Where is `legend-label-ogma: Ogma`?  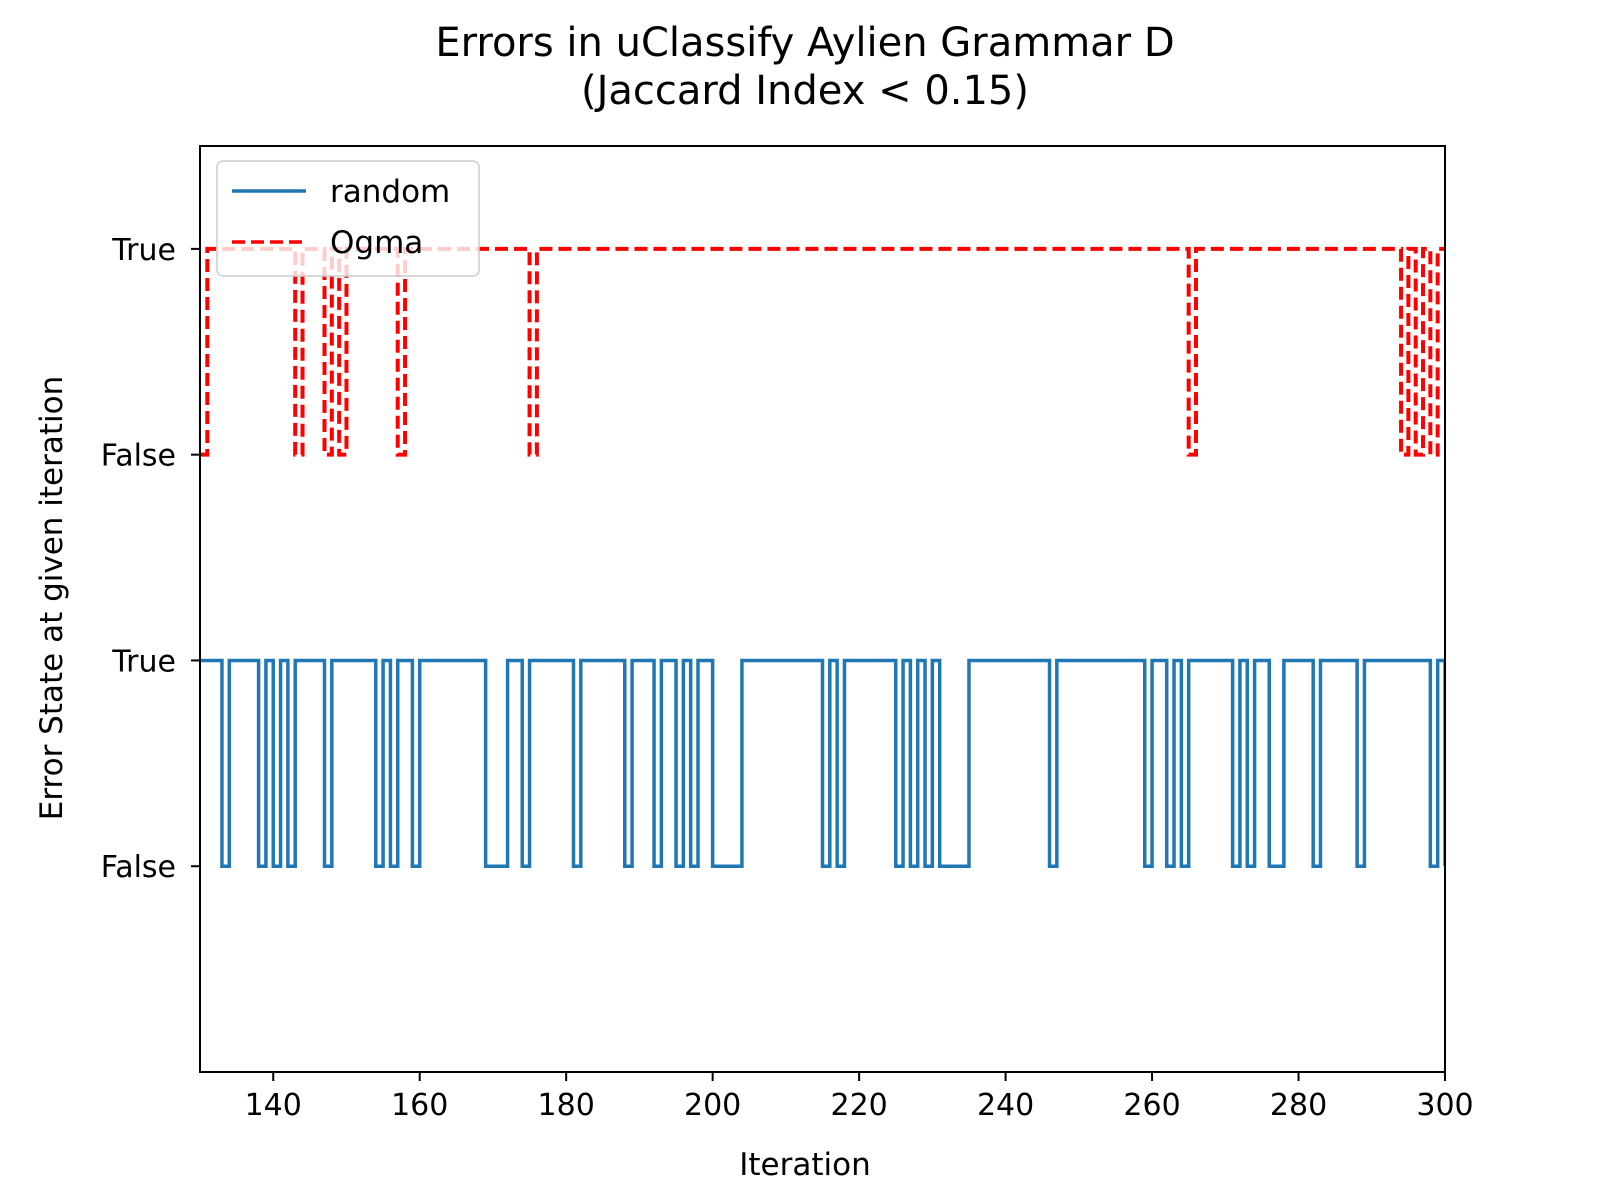
legend-label-ogma: Ogma is located at coordinates (376, 243).